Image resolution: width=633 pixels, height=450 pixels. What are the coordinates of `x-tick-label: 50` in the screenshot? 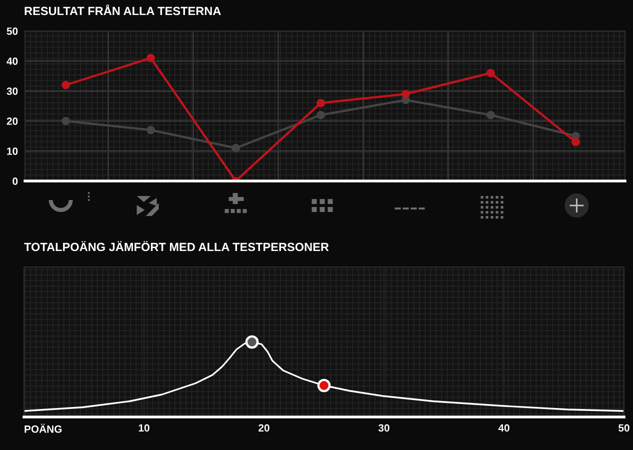 It's located at (624, 428).